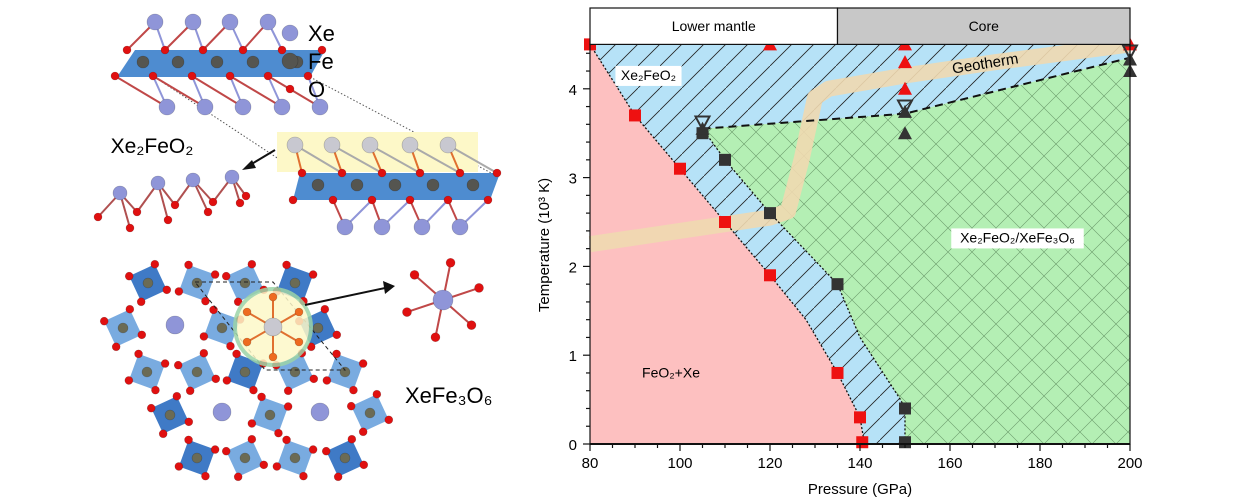  Describe the element at coordinates (859, 463) in the screenshot. I see `x-tick-label: 140` at that location.